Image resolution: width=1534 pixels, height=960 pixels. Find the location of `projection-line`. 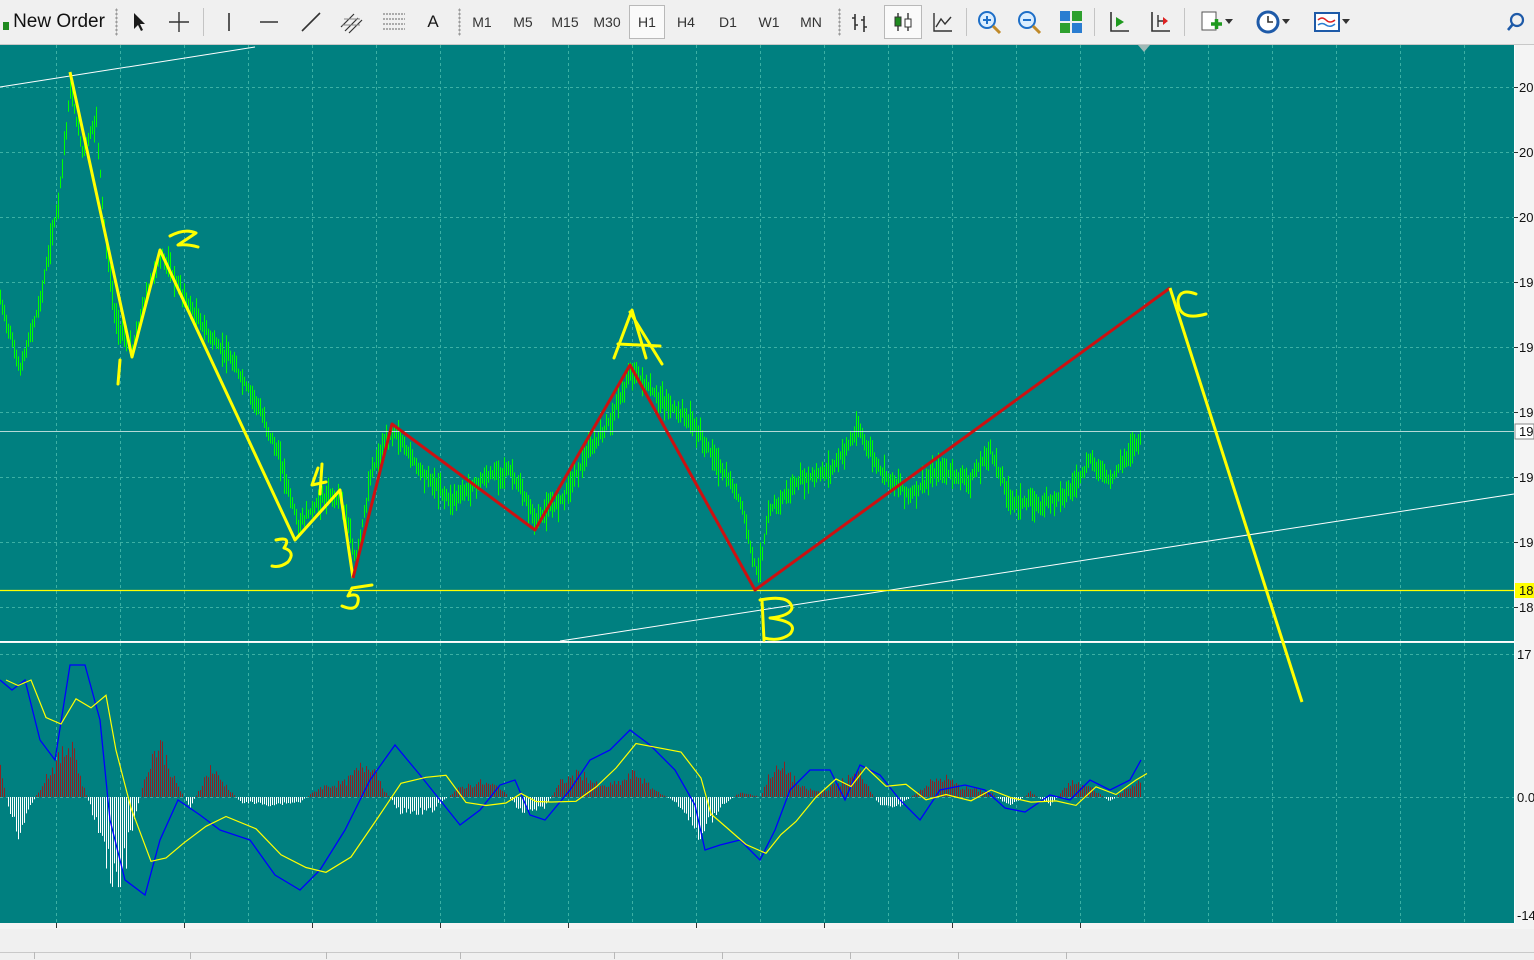

projection-line is located at coordinates (1236, 495).